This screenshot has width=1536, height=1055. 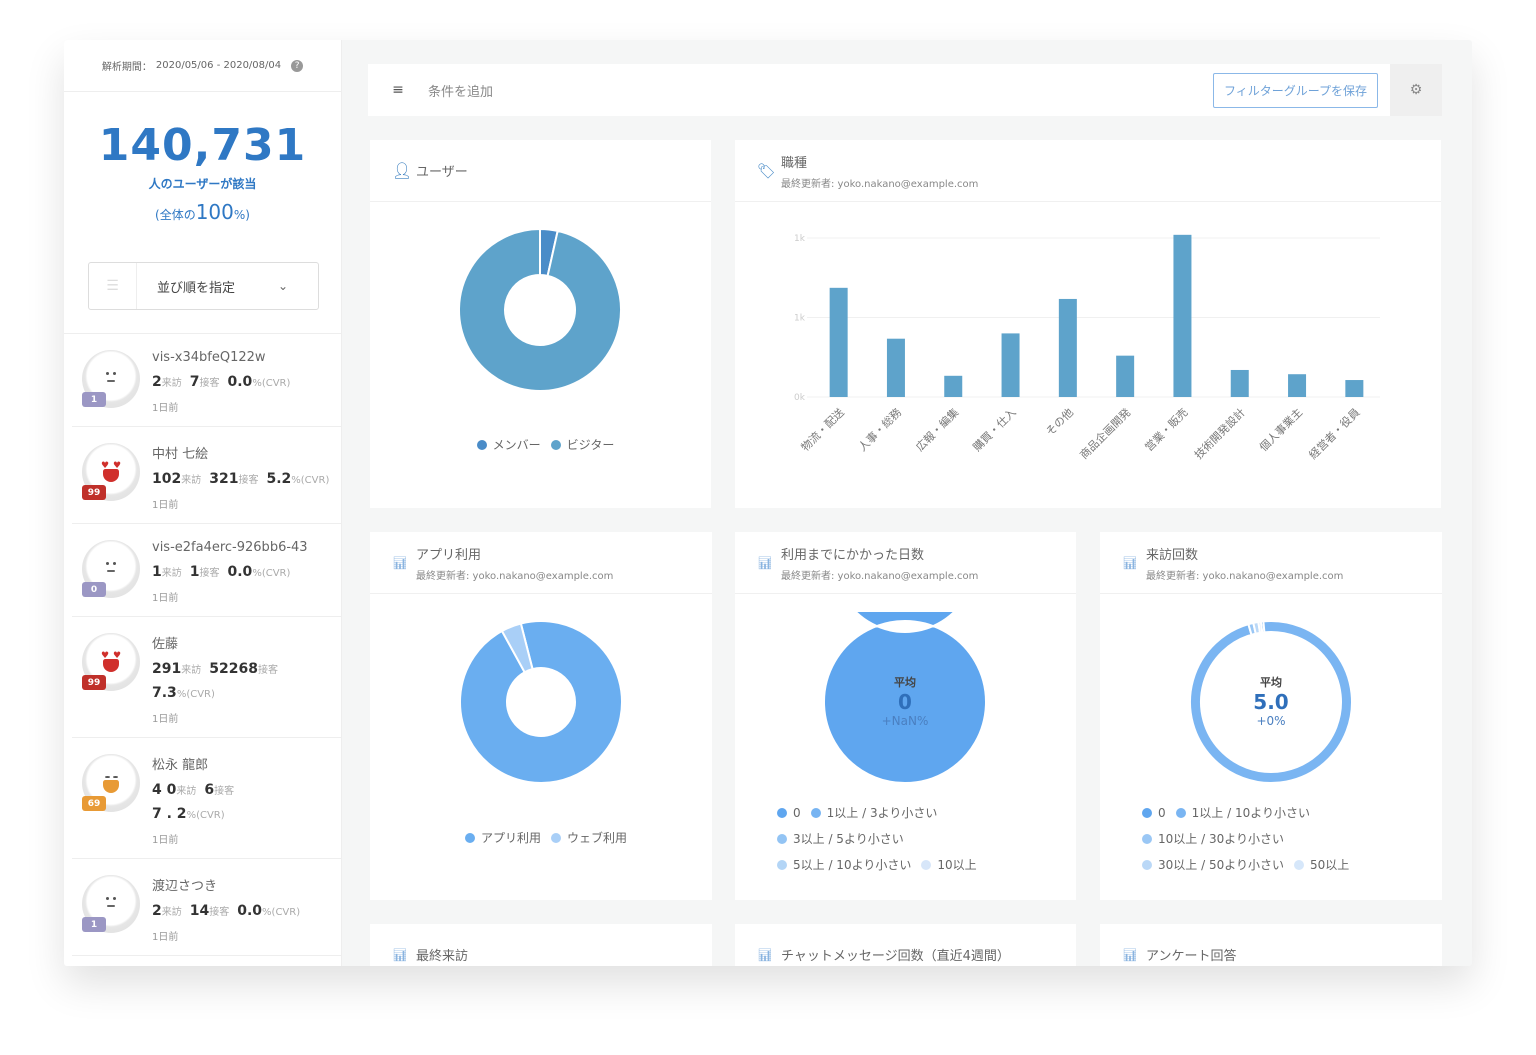 I want to click on app-usage-legend: アプリ利用 ウェブ利用, so click(x=541, y=838).